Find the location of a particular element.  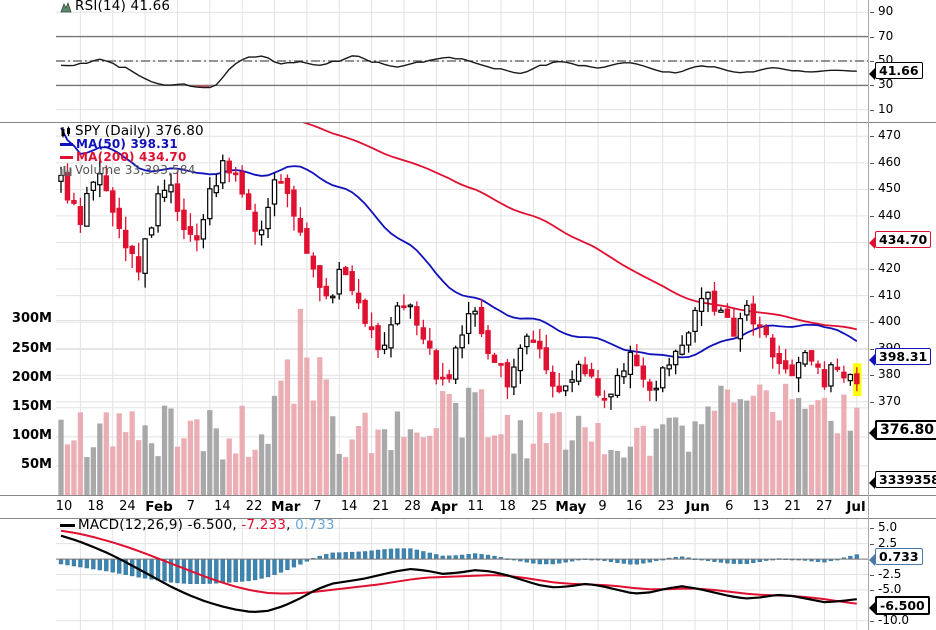

volume-tick-250M: 250M is located at coordinates (31, 348).